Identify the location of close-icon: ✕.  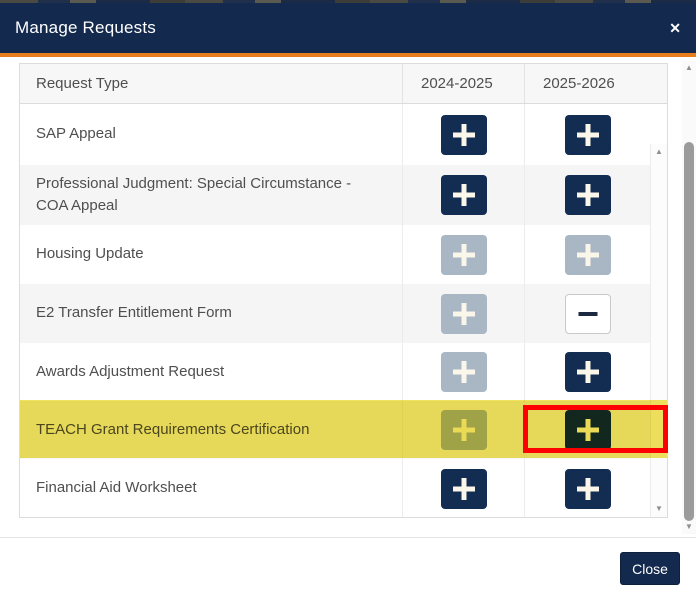
(675, 28).